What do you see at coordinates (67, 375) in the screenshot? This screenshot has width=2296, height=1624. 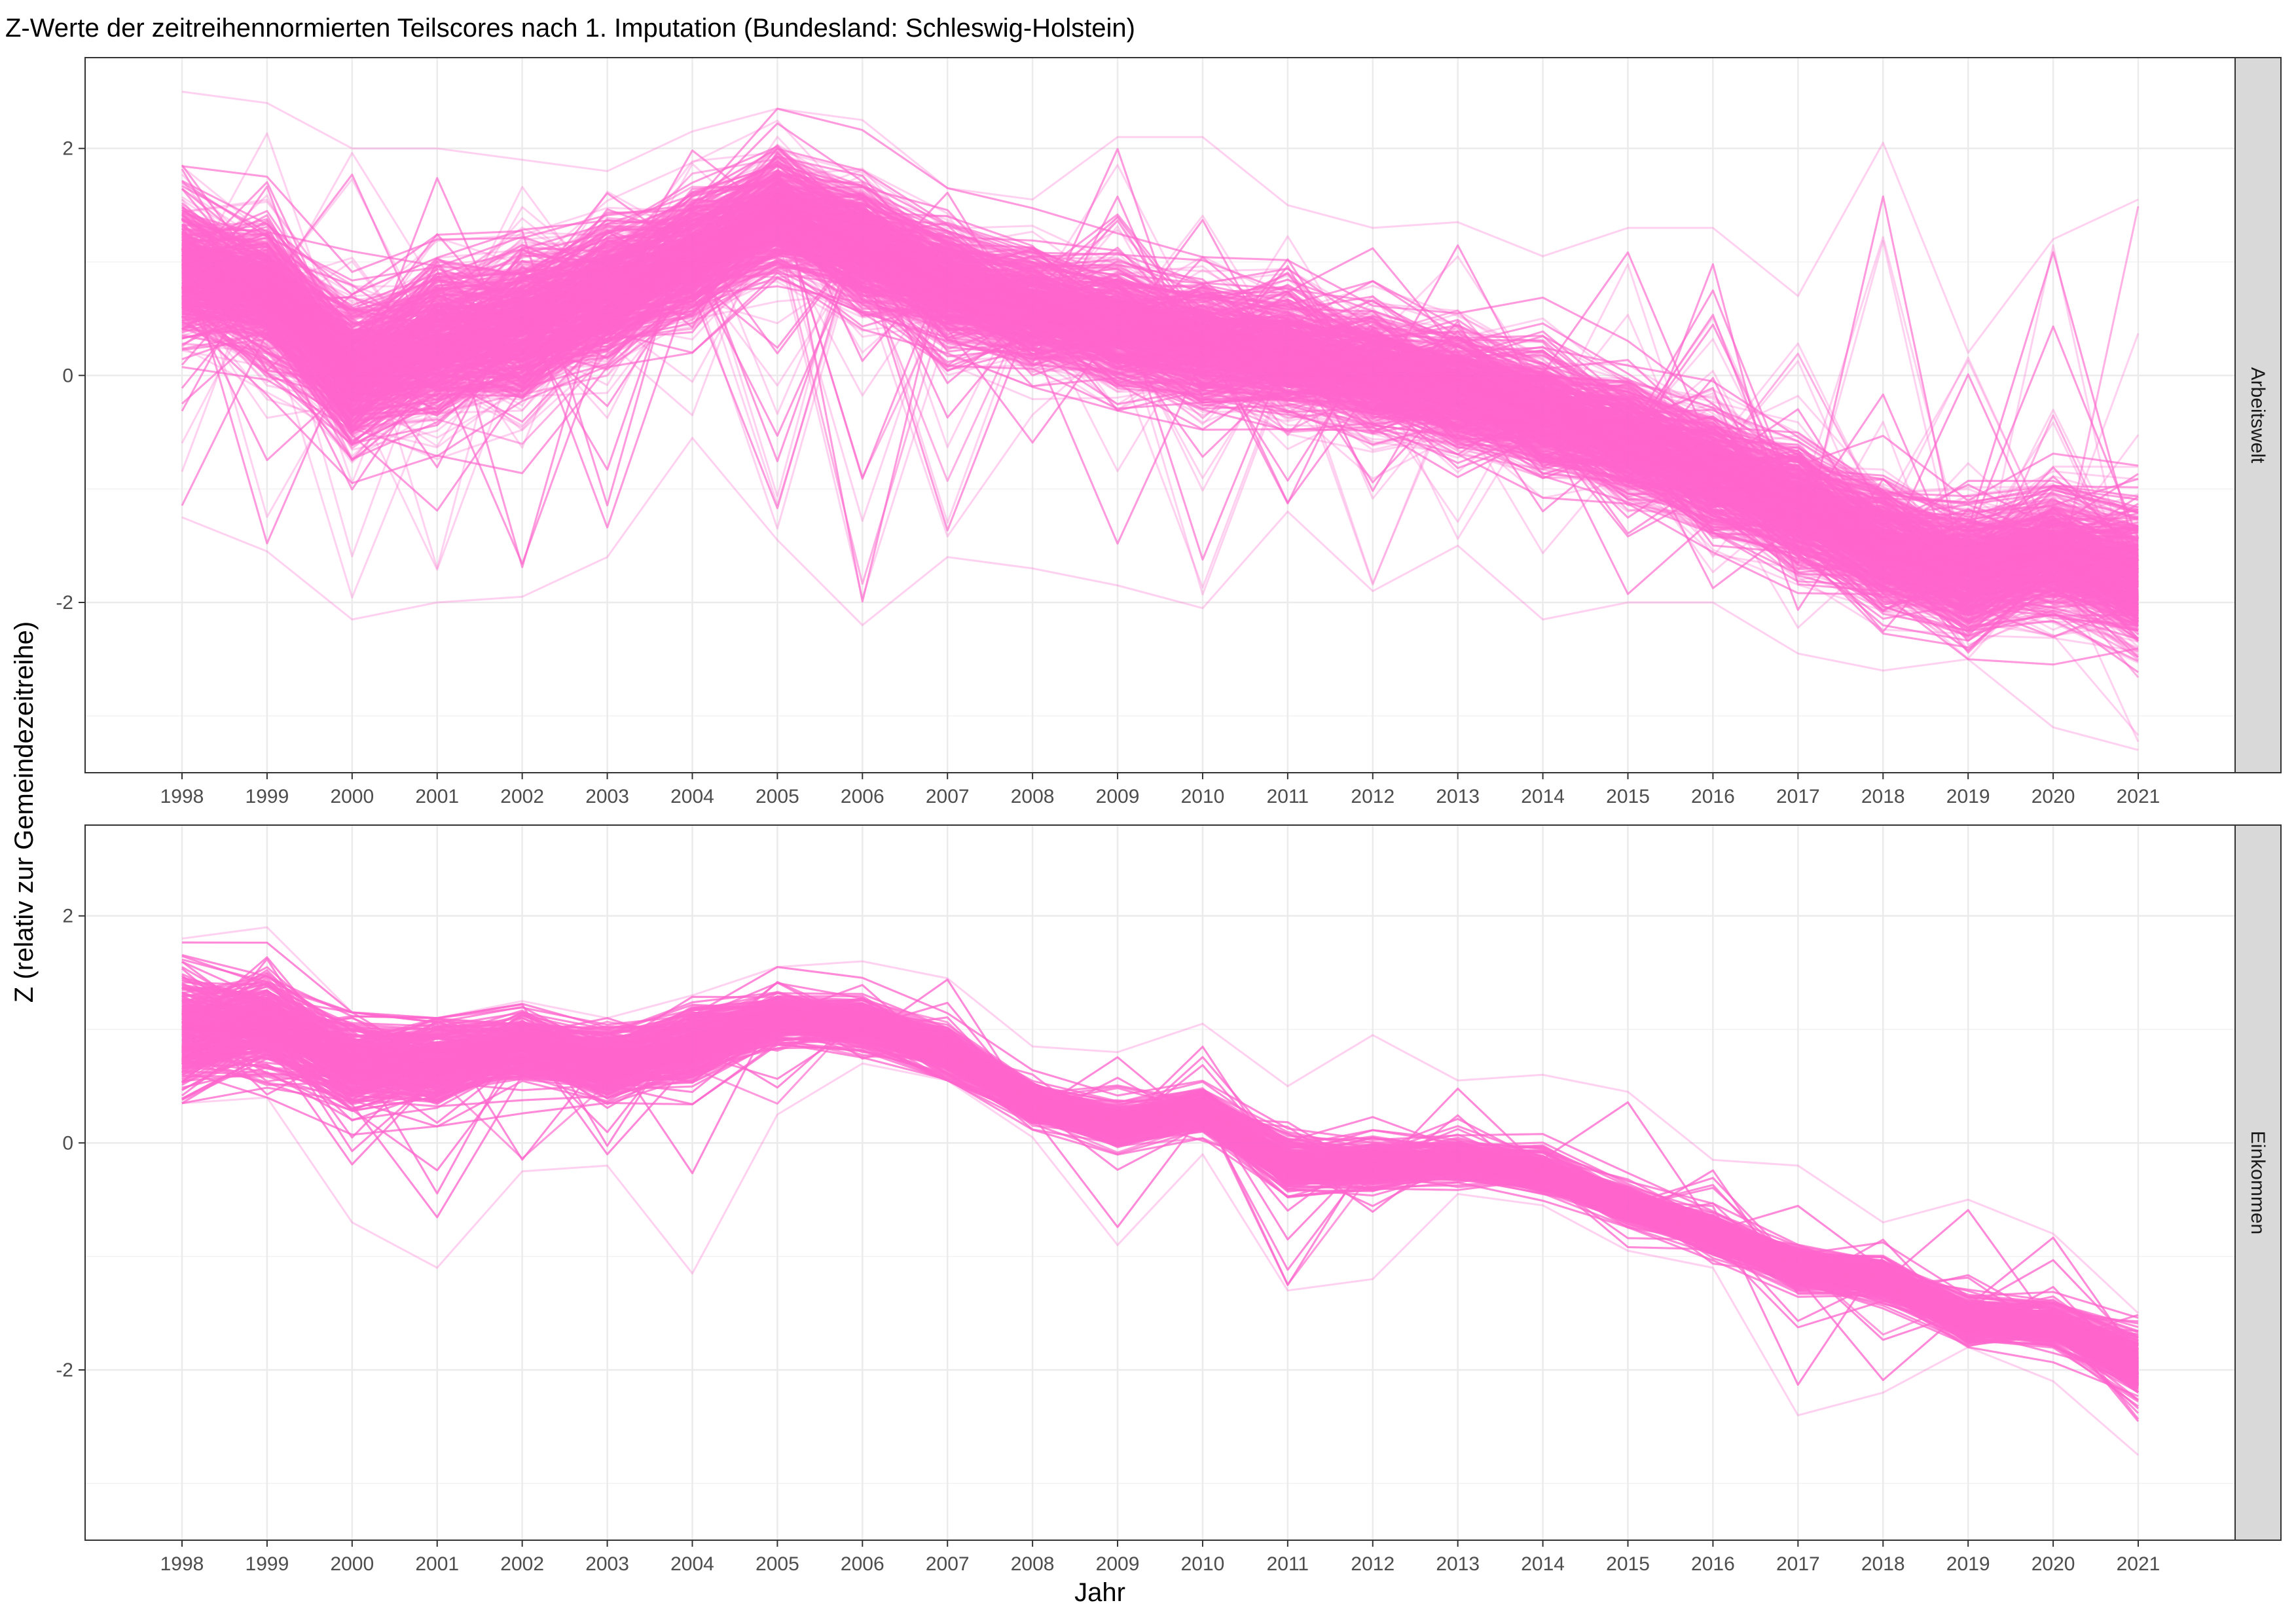 I see `y-tick-label: 0` at bounding box center [67, 375].